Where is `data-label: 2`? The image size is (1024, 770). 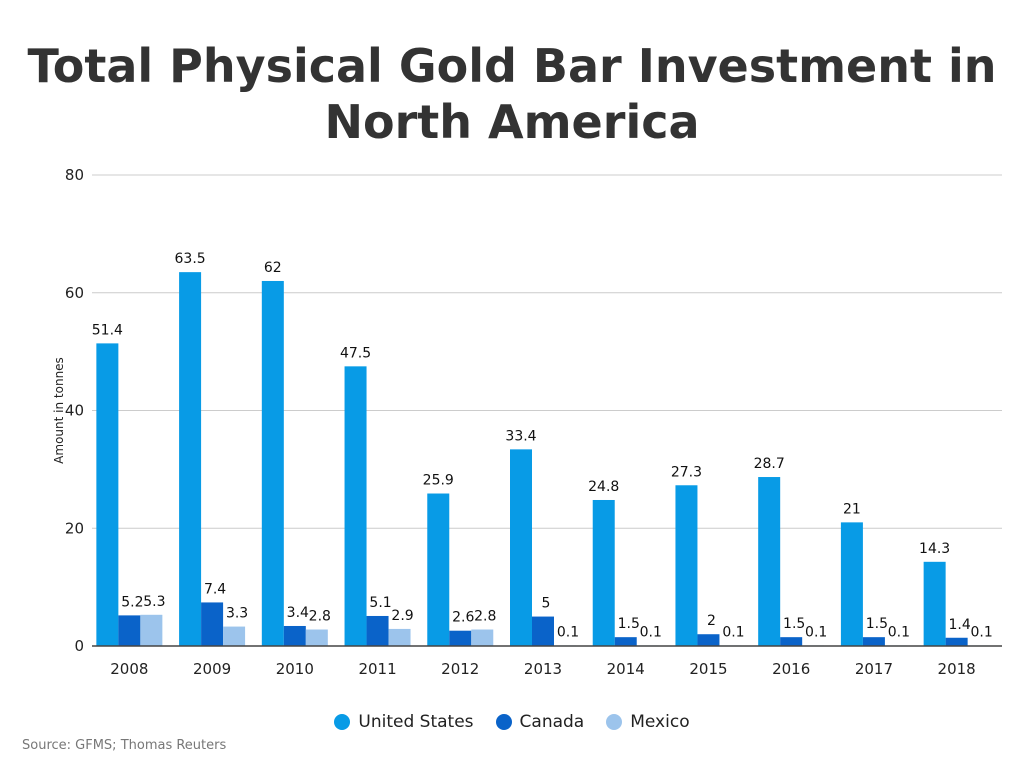
data-label: 2 is located at coordinates (711, 621).